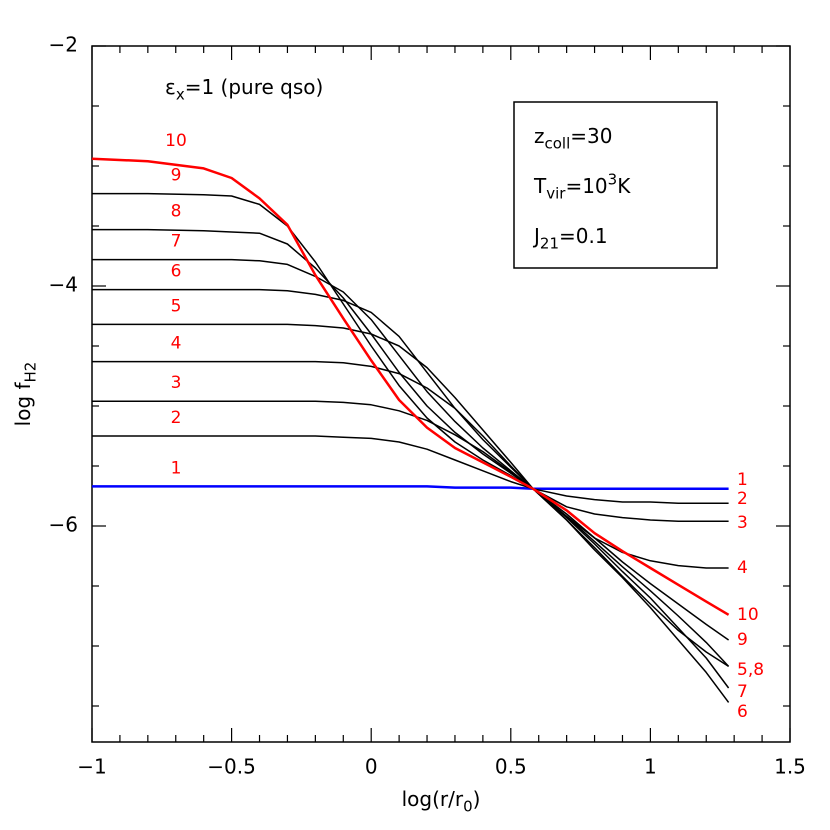 This screenshot has width=830, height=830. I want to click on text-part: =1 (pure qso), so click(254, 87).